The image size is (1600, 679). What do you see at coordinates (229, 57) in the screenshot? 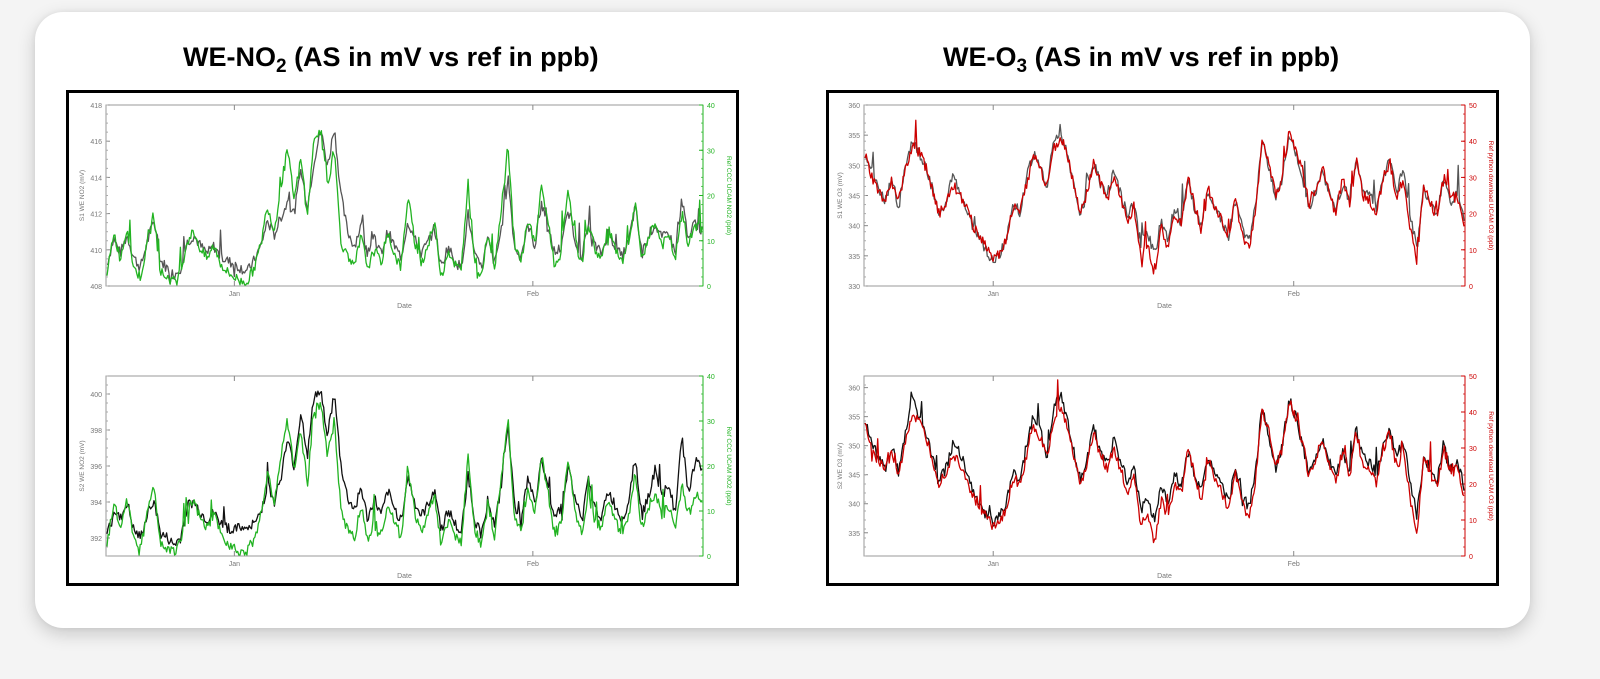
I see `title-text: WE-NO` at bounding box center [229, 57].